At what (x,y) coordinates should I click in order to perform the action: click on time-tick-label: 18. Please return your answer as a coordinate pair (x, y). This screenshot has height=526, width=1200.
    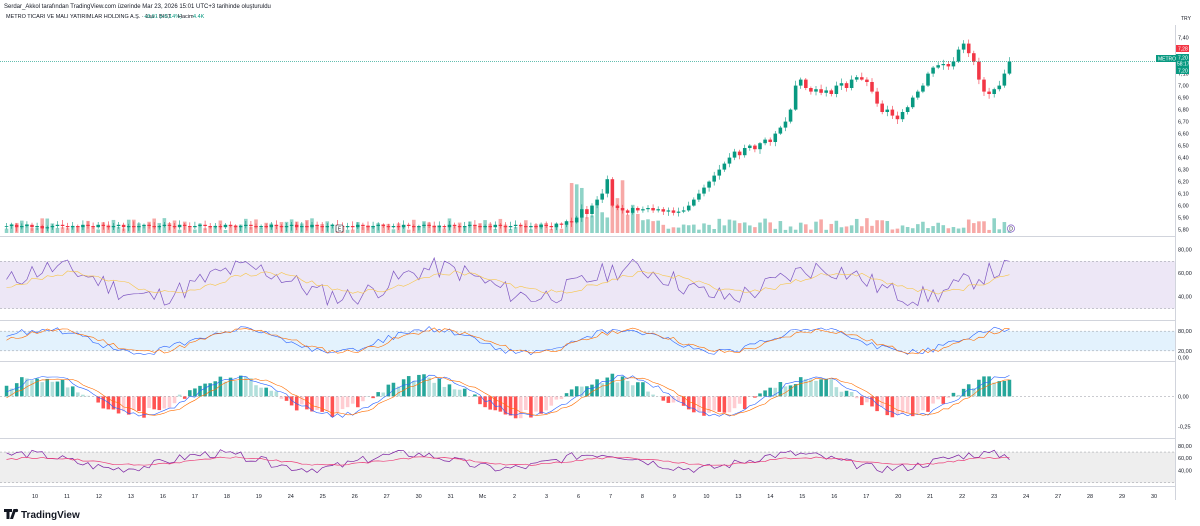
    Looking at the image, I should click on (227, 497).